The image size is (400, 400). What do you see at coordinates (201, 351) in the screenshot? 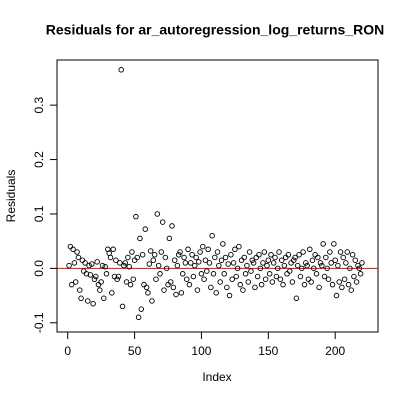
I see `x-tick-label: 100` at bounding box center [201, 351].